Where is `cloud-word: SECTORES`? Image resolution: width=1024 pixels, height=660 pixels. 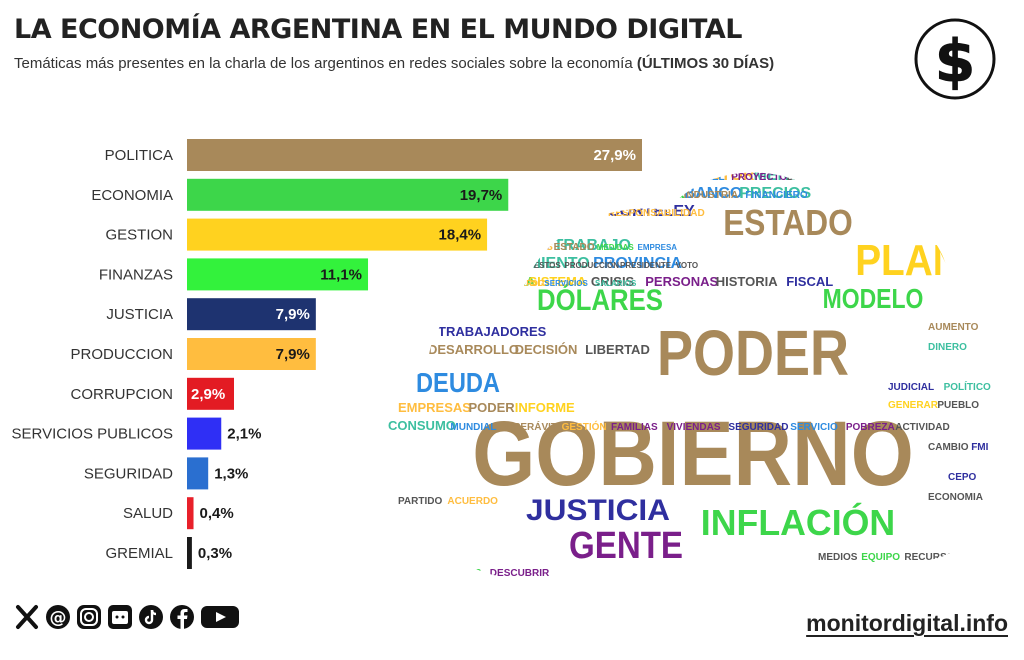 cloud-word: SECTORES is located at coordinates (525, 247).